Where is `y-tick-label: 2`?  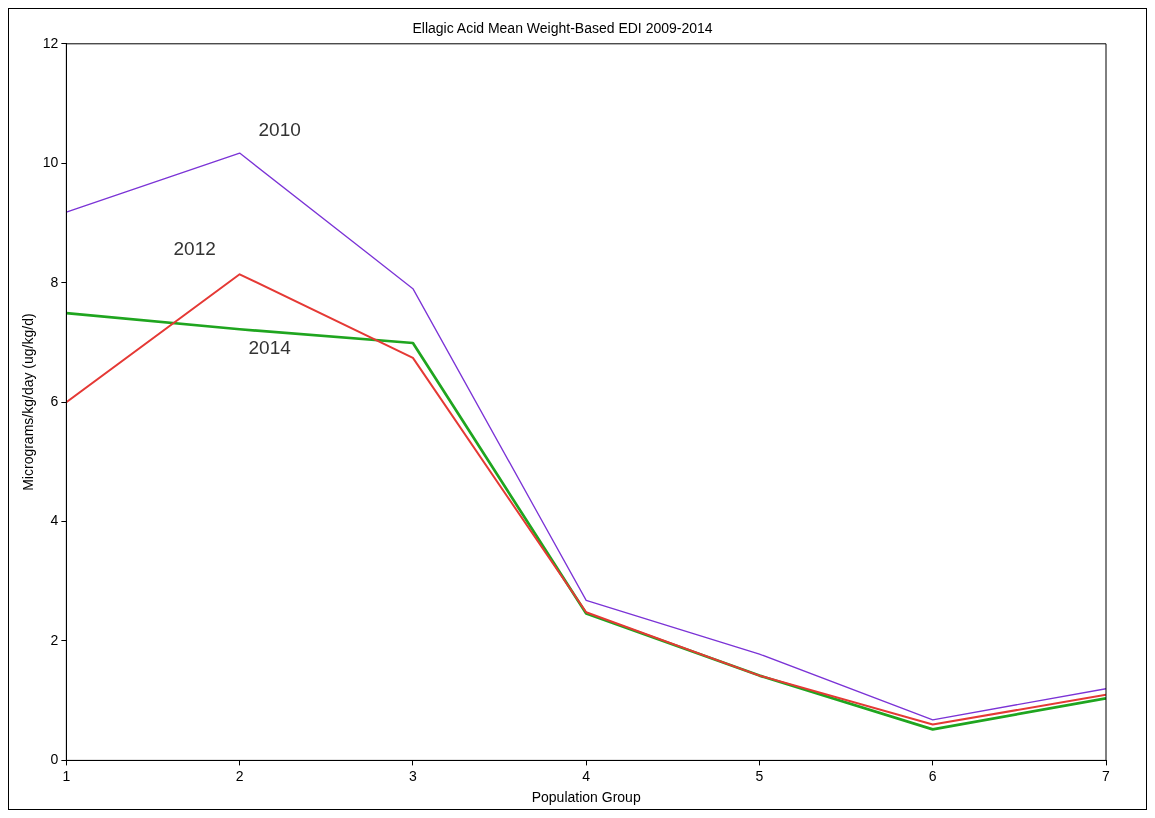 y-tick-label: 2 is located at coordinates (54, 639).